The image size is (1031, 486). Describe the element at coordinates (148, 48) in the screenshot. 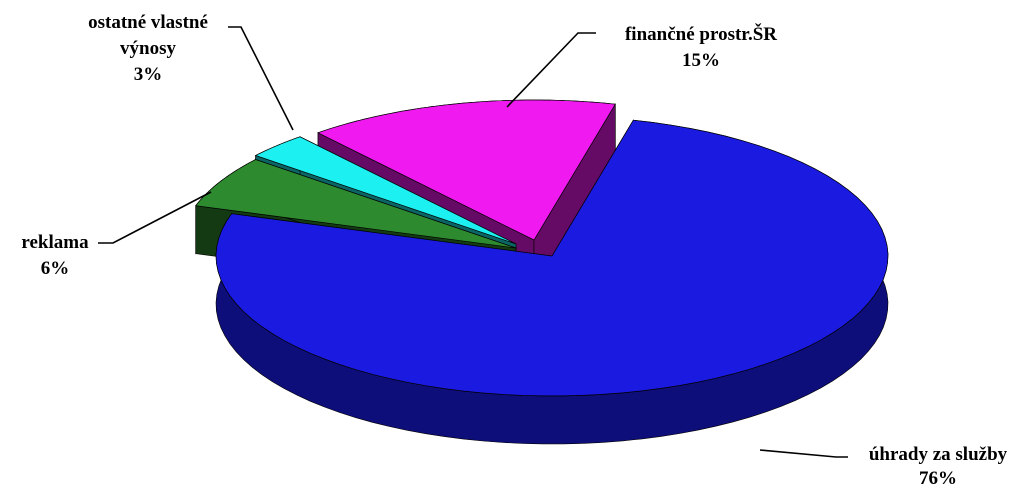

I see `slice-label-ostatne-line2: výnosy` at that location.